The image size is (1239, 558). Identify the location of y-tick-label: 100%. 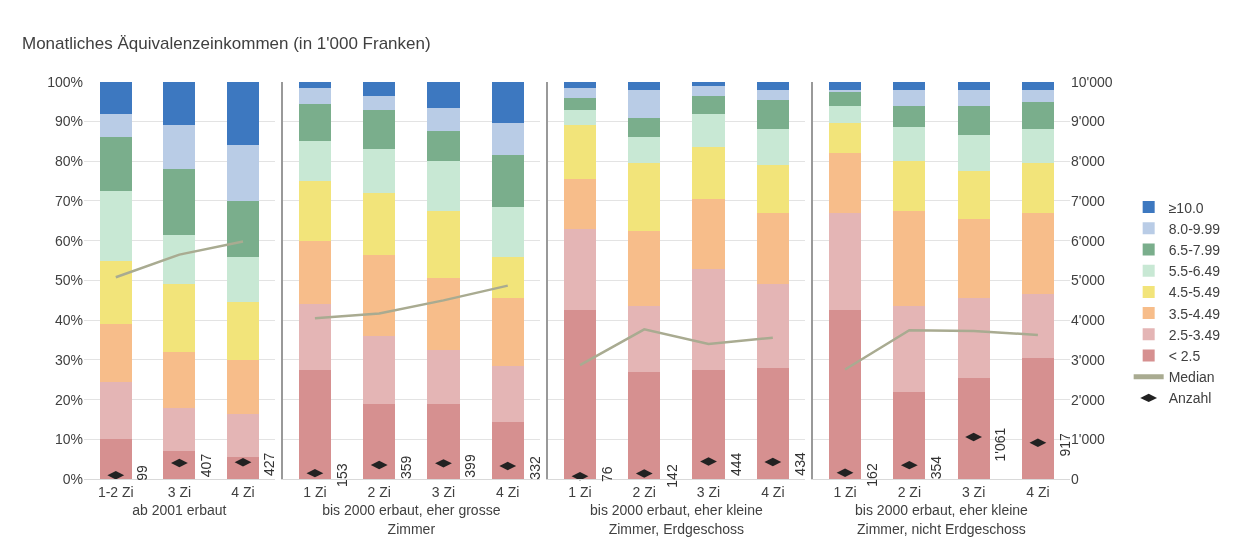
(65, 81).